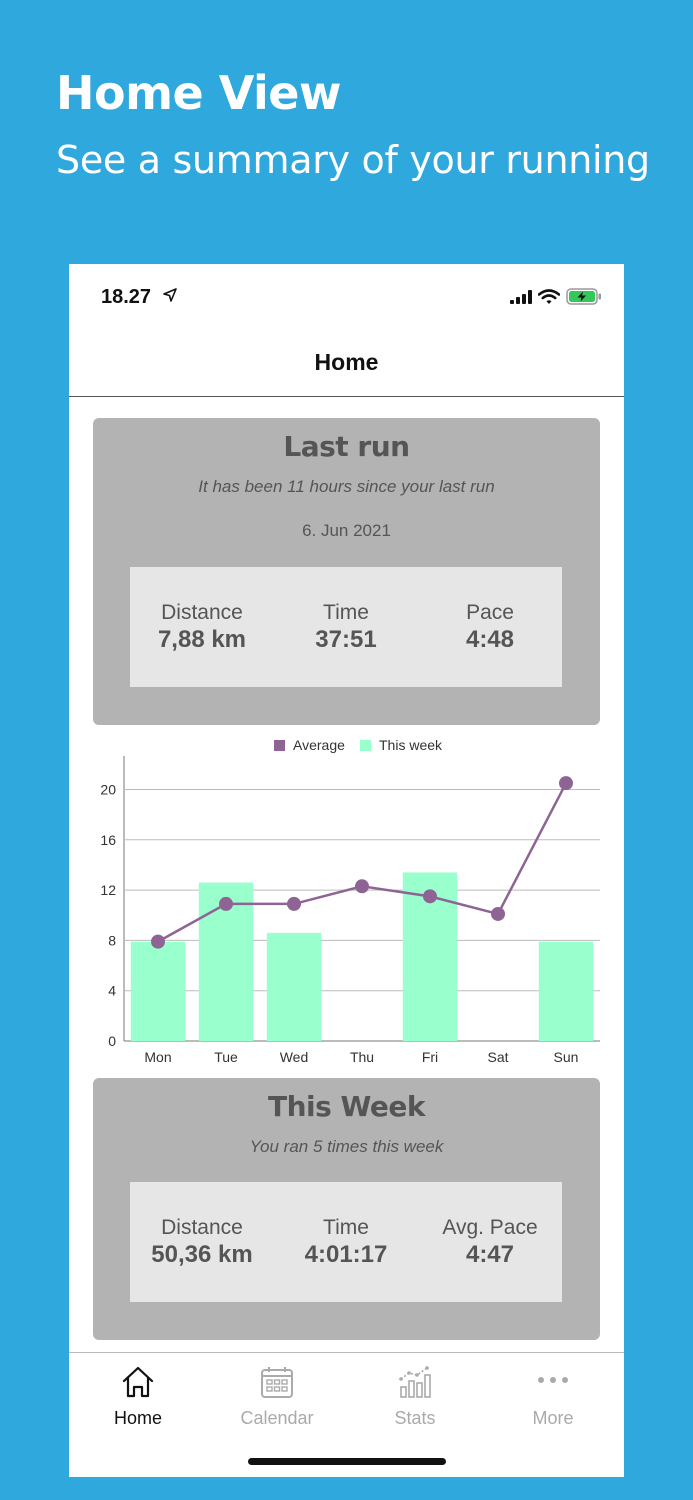  Describe the element at coordinates (362, 1057) in the screenshot. I see `x-tick-label: Thu` at that location.